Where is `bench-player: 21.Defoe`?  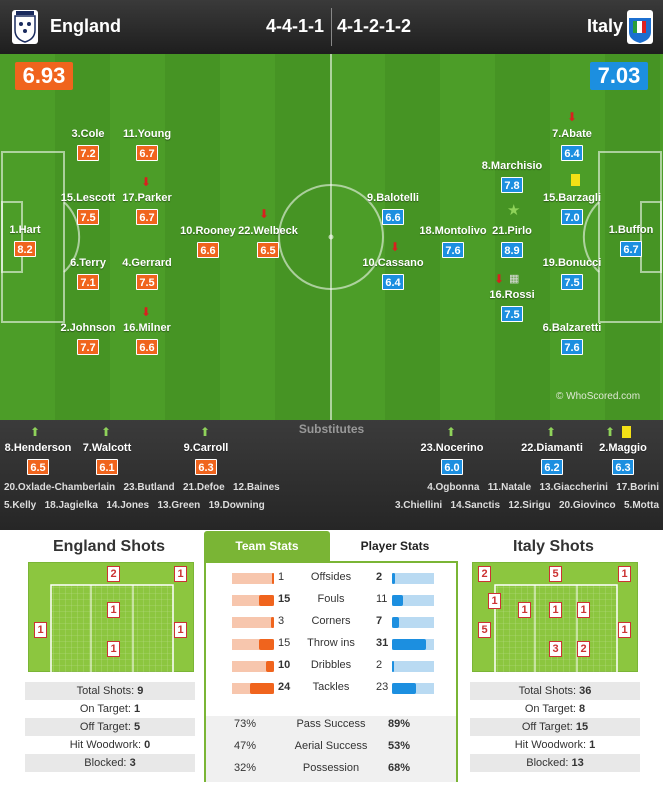 bench-player: 21.Defoe is located at coordinates (203, 487).